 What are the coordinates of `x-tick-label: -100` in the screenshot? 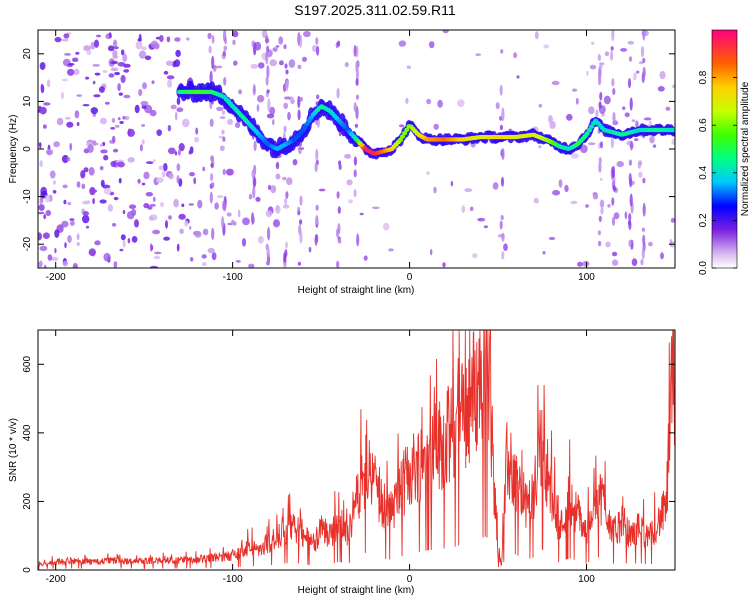 It's located at (233, 579).